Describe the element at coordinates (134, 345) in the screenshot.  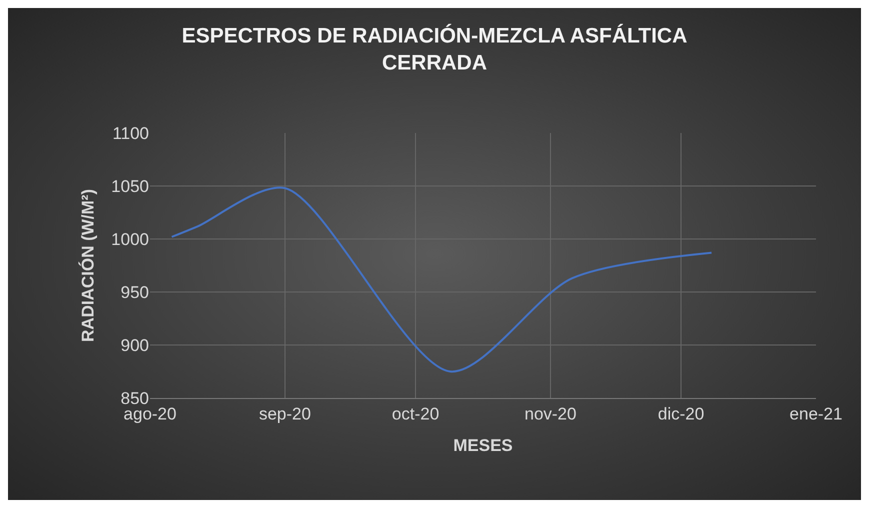
I see `y-tick-label: 900` at that location.